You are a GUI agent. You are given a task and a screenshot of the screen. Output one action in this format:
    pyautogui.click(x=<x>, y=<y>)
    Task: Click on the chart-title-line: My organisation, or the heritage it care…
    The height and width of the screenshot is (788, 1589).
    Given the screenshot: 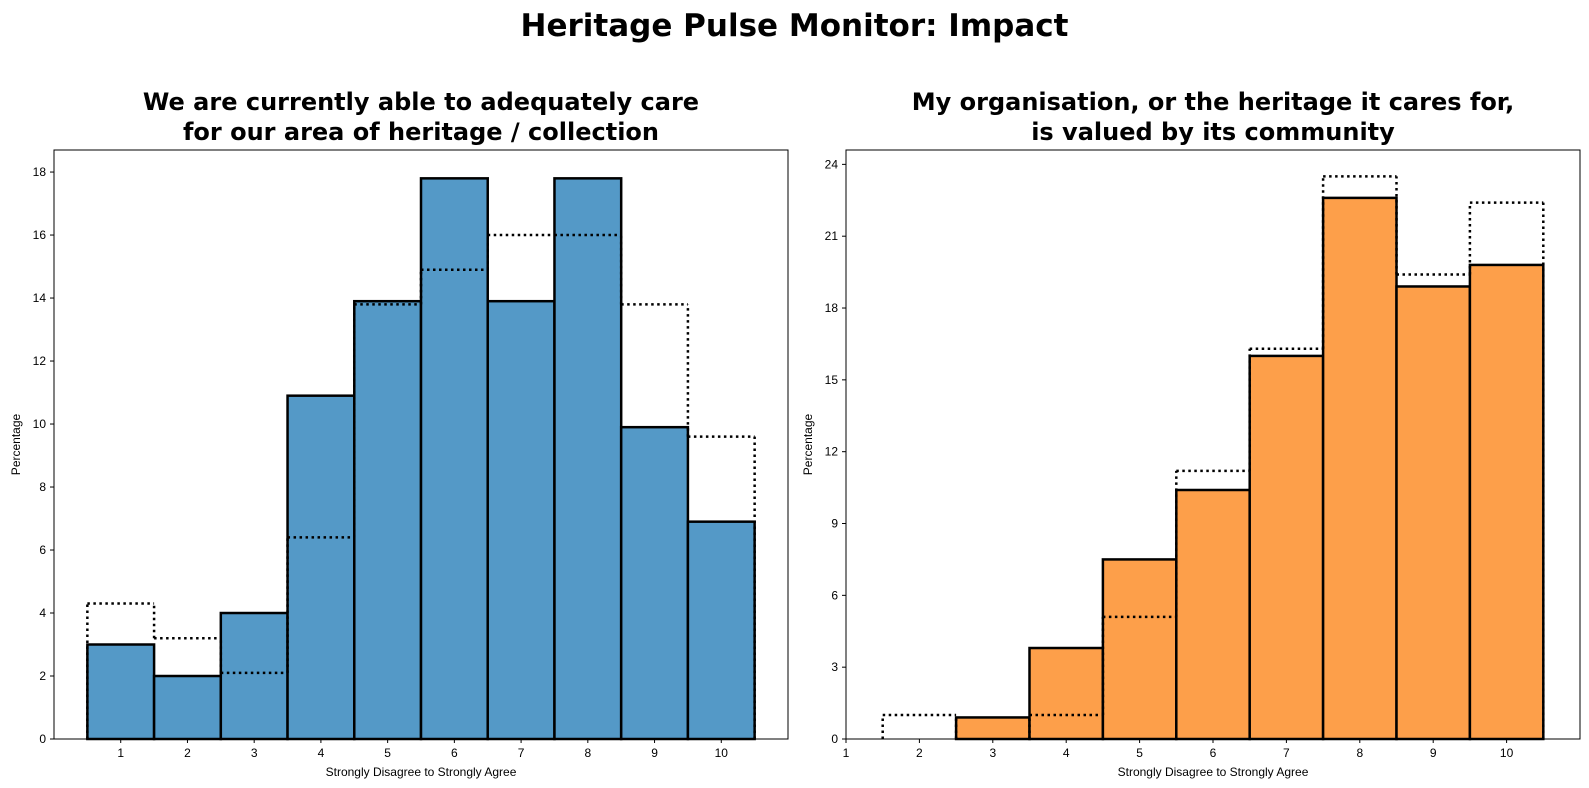 What is the action you would take?
    pyautogui.click(x=1213, y=102)
    